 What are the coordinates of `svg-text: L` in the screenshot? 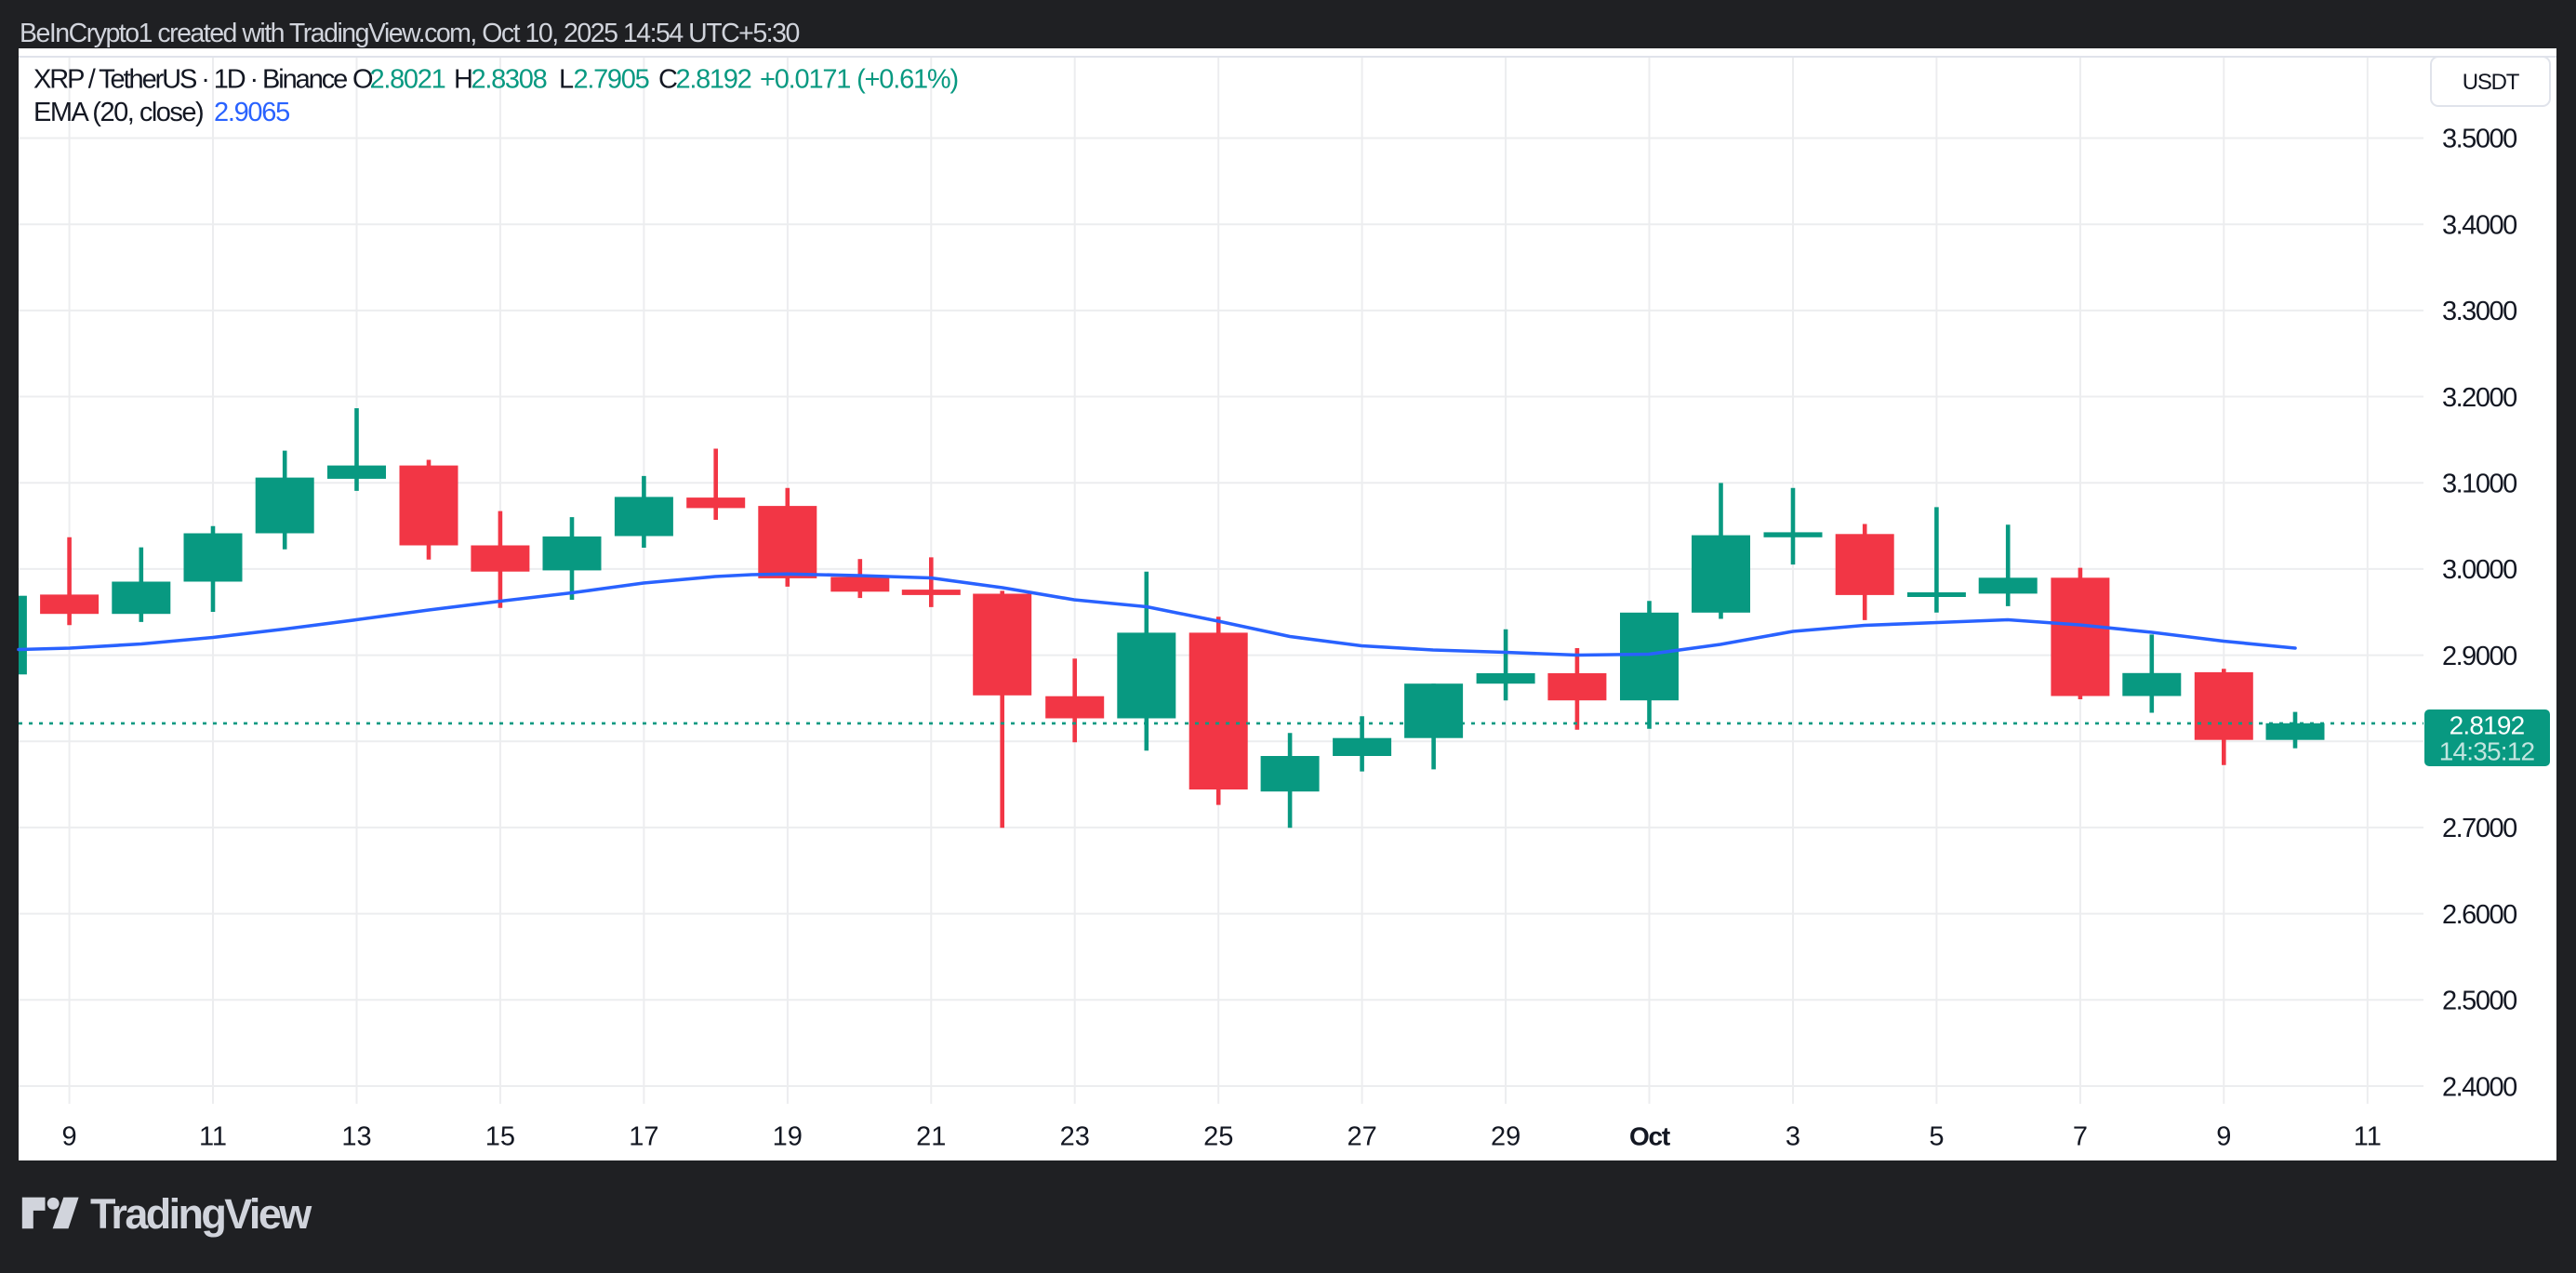 It's located at (566, 80).